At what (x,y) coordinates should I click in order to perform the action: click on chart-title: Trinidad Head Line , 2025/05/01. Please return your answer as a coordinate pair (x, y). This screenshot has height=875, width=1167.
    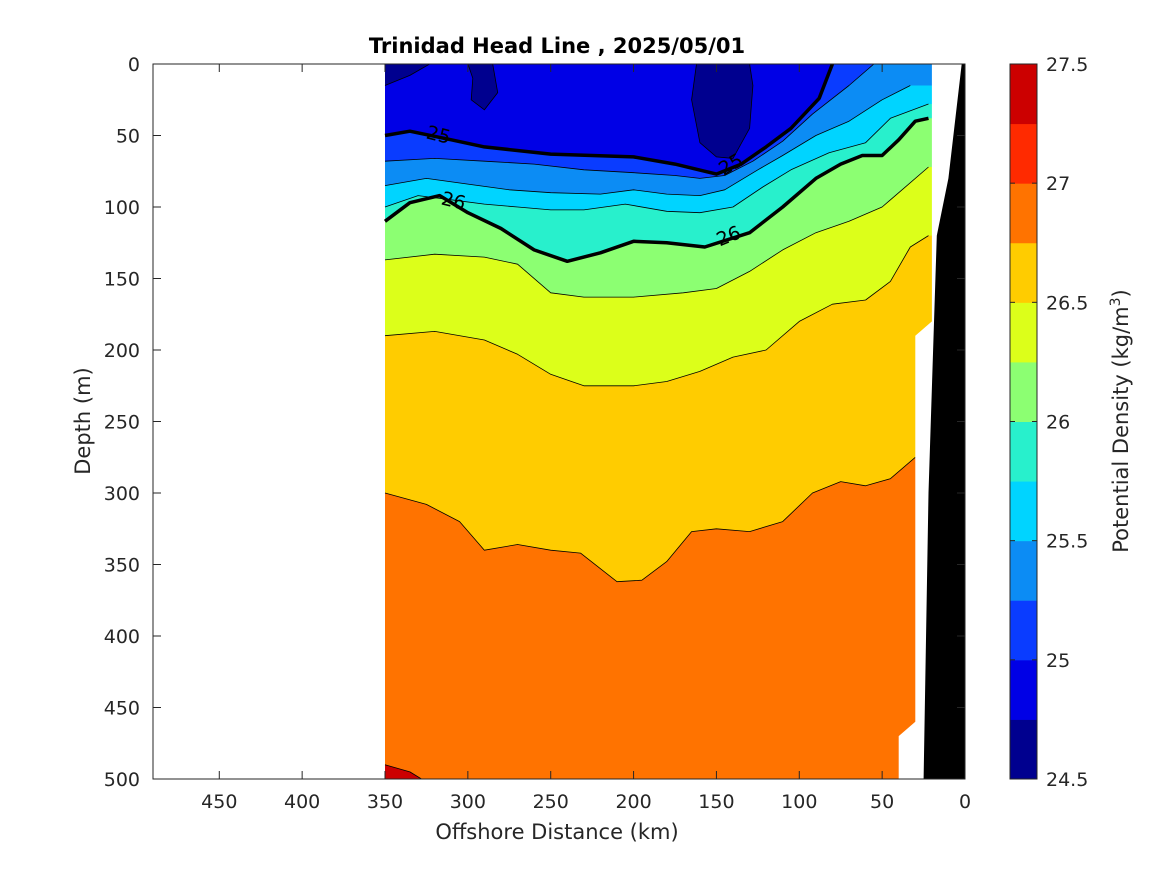
    Looking at the image, I should click on (557, 46).